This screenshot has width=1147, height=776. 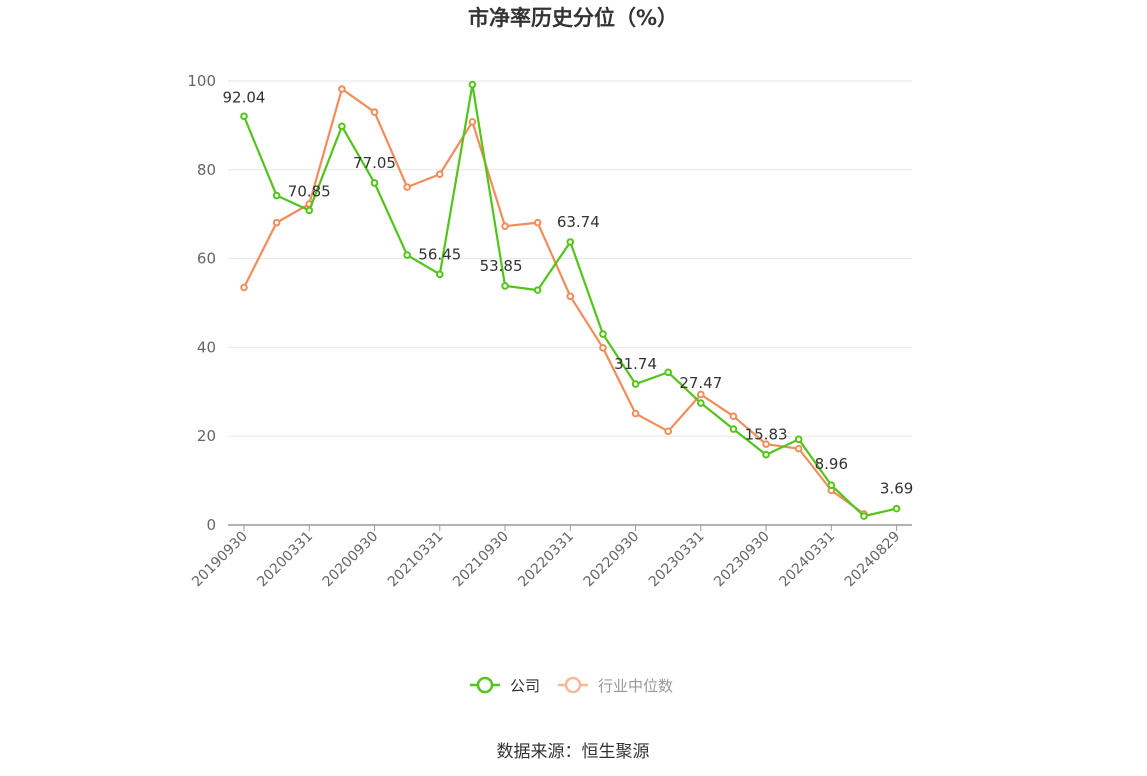 What do you see at coordinates (244, 97) in the screenshot?
I see `data-label: 92.04` at bounding box center [244, 97].